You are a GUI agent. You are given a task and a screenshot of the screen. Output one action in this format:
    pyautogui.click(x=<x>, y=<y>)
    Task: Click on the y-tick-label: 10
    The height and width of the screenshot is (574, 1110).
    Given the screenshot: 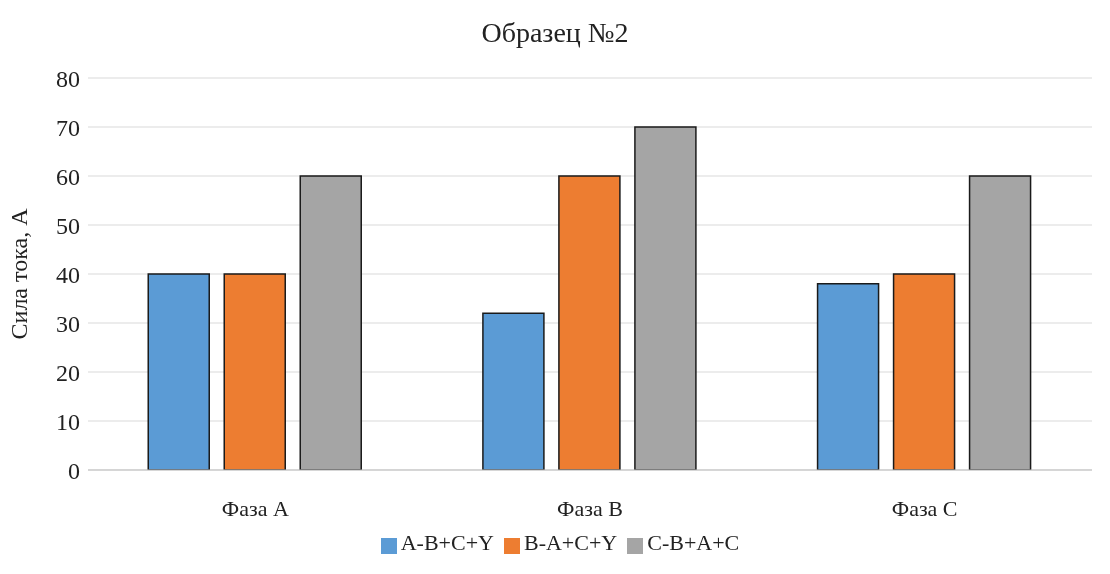 What is the action you would take?
    pyautogui.click(x=68, y=421)
    